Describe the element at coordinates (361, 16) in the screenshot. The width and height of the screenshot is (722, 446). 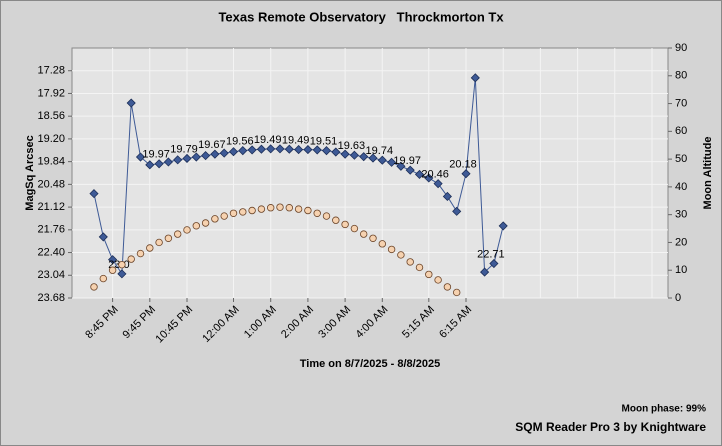
I see `chart-title: Texas Remote Observatory Throckmorton Tx` at that location.